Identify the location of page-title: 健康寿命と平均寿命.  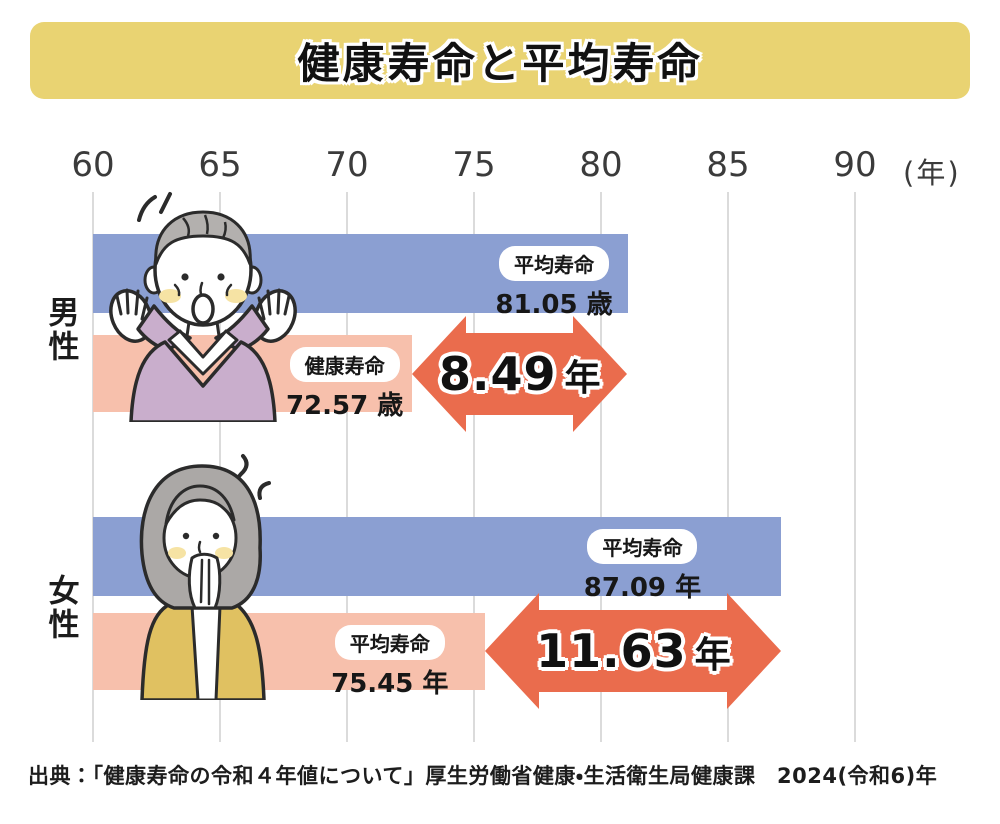
(500, 63).